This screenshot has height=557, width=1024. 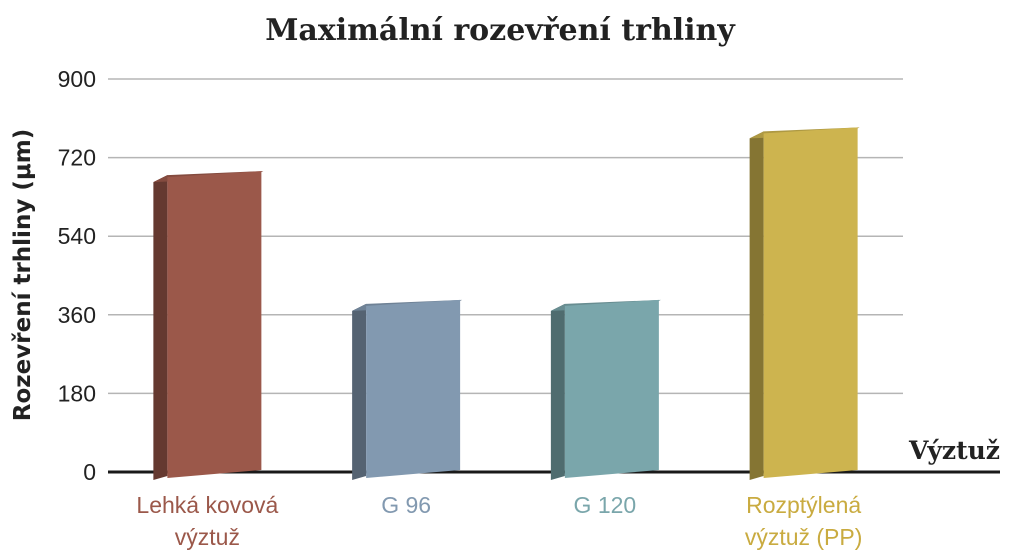 I want to click on y-tick-label: 180, so click(x=77, y=393).